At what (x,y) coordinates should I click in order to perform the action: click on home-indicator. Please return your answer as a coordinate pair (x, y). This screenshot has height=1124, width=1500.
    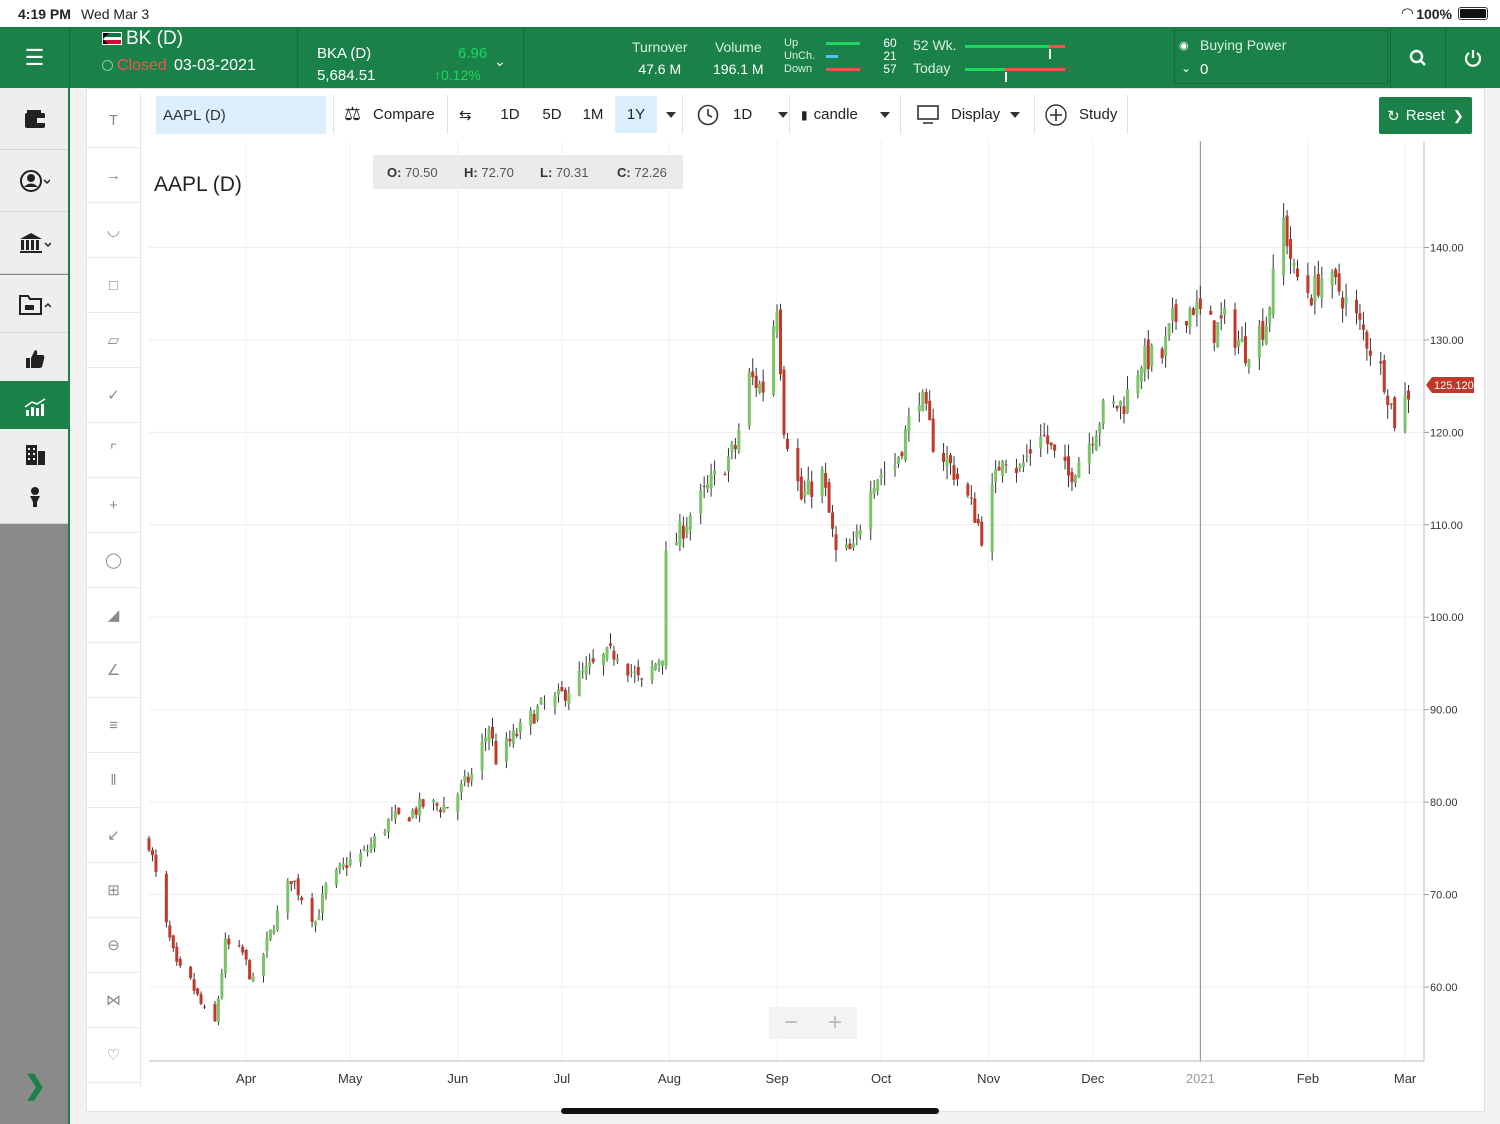
    Looking at the image, I should click on (750, 1111).